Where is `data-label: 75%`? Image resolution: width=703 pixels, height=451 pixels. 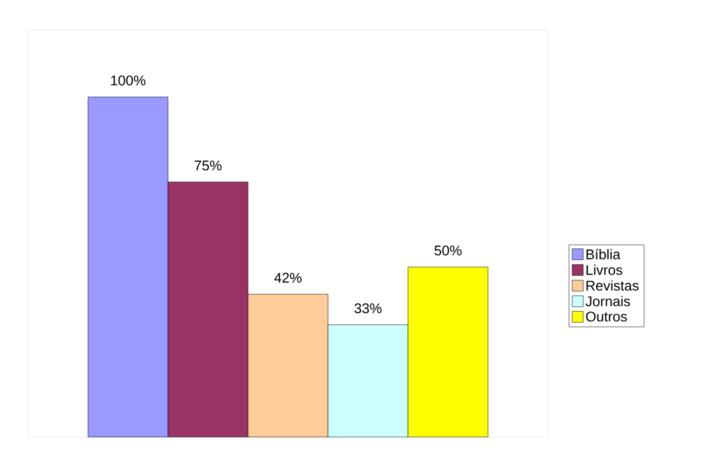
data-label: 75% is located at coordinates (208, 165).